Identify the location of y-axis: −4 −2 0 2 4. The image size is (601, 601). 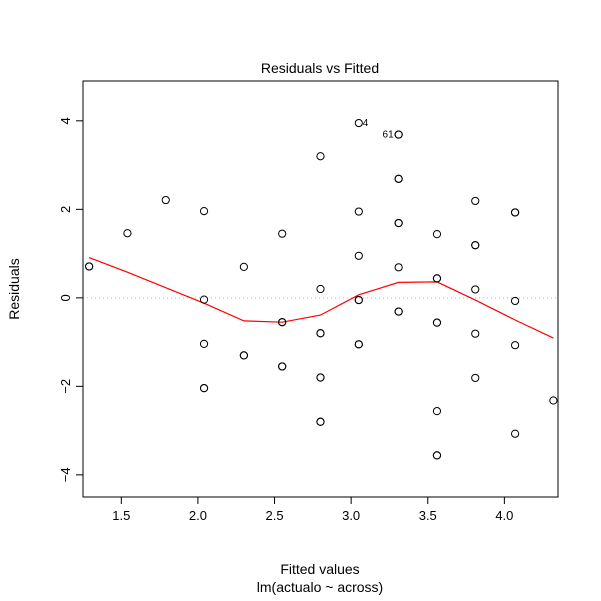
(70, 299).